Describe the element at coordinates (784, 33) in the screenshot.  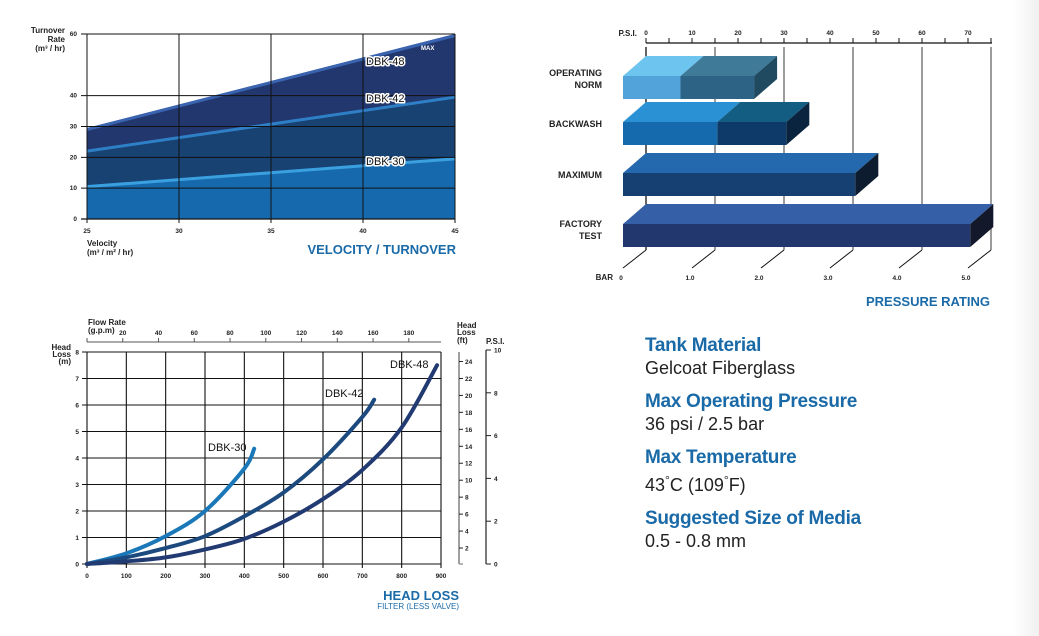
I see `pr-psi-tick-label: 30` at that location.